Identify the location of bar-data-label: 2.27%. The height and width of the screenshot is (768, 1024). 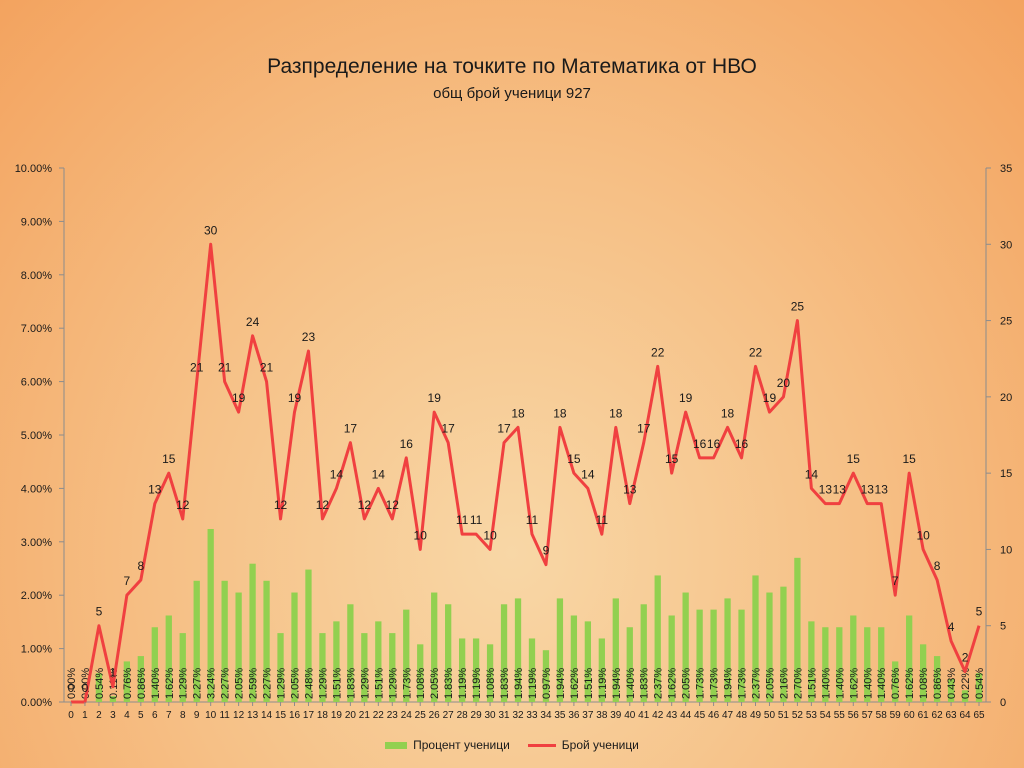
(268, 683).